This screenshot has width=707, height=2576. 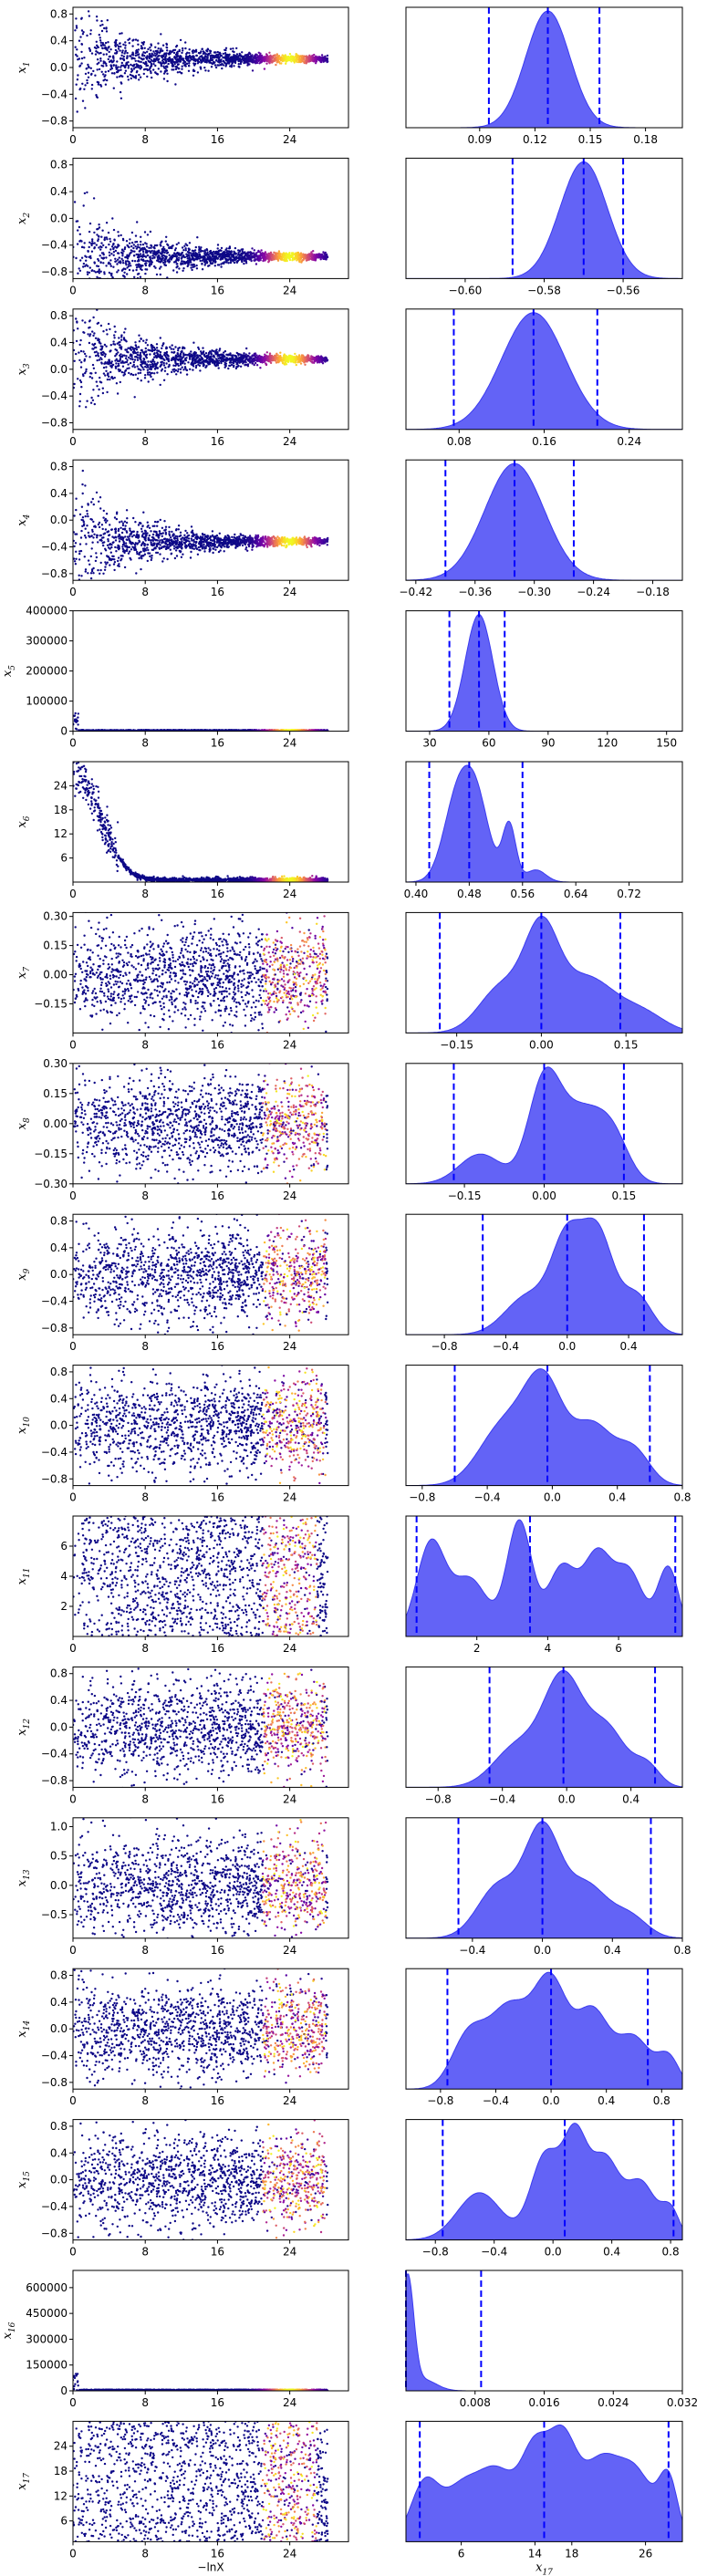 What do you see at coordinates (55, 975) in the screenshot?
I see `trace-y-tick-label: 0.00` at bounding box center [55, 975].